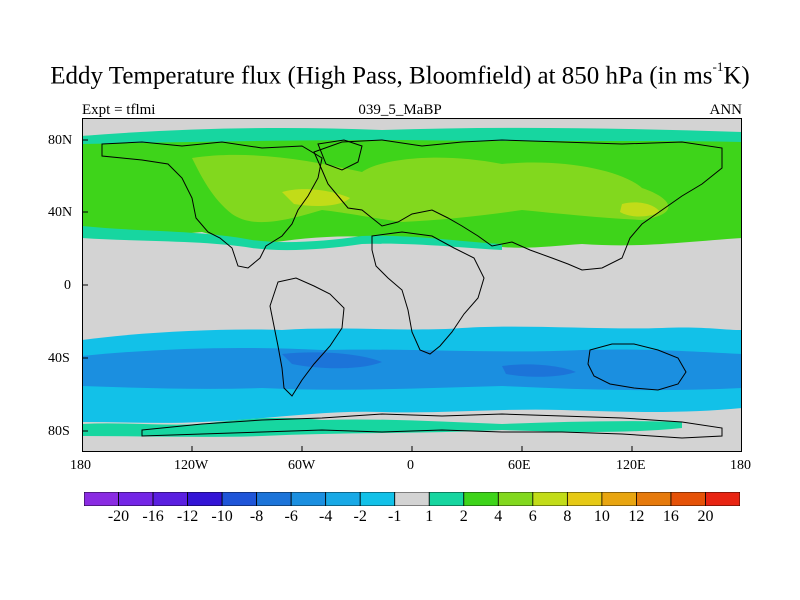 The image size is (800, 600). I want to click on lon-label-60w: 60W, so click(302, 465).